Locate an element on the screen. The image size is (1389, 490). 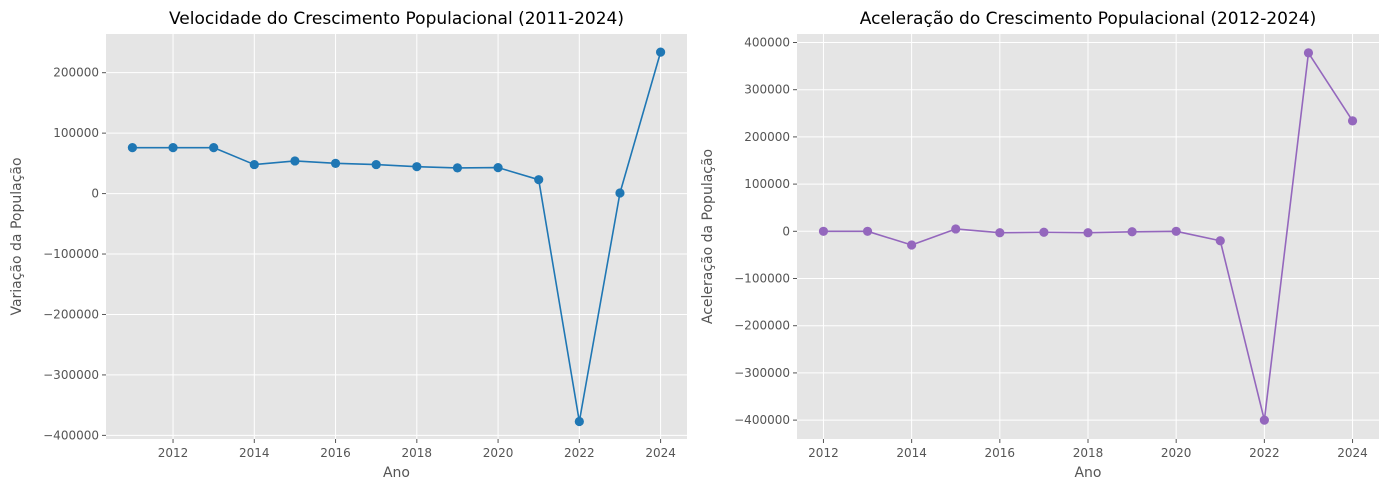
y-axis-label: Variação da População is located at coordinates (17, 236).